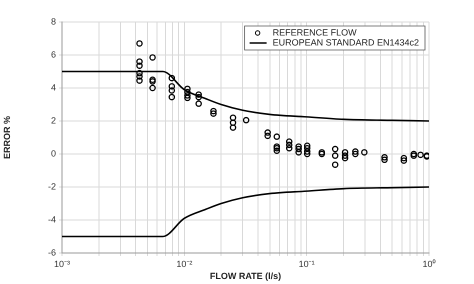 This screenshot has height=284, width=474. Describe the element at coordinates (53, 153) in the screenshot. I see `y-tick-label: 0` at that location.